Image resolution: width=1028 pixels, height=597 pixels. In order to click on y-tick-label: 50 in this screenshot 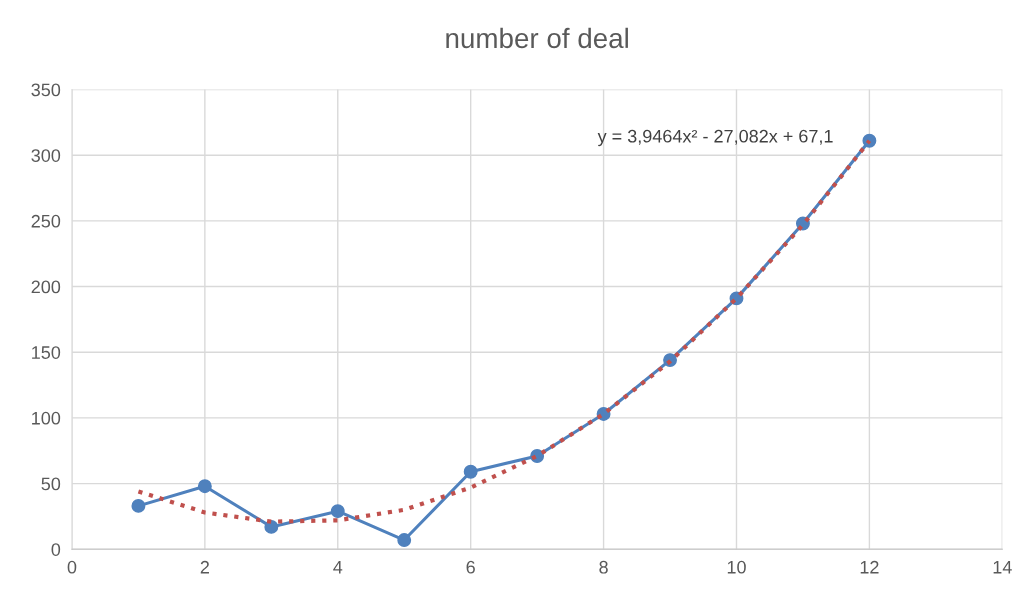, I will do `click(51, 484)`.